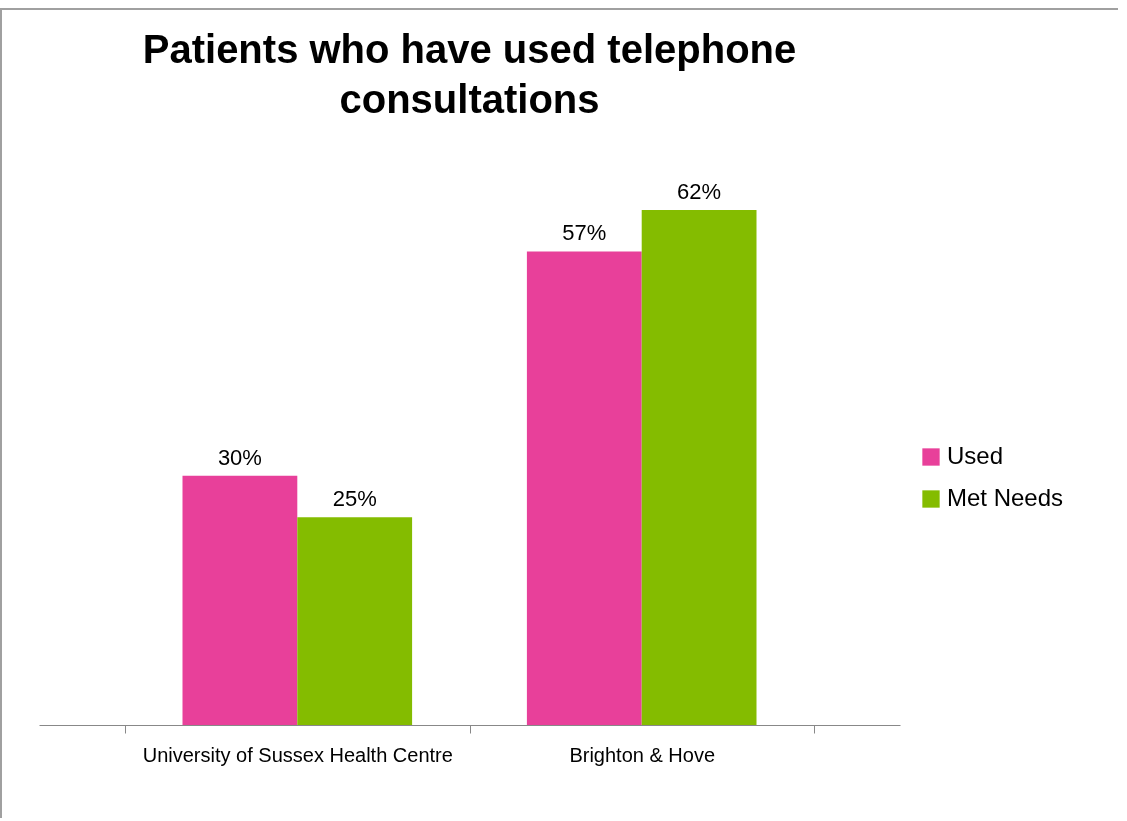 The height and width of the screenshot is (821, 1127). What do you see at coordinates (584, 233) in the screenshot?
I see `data-label: 57%` at bounding box center [584, 233].